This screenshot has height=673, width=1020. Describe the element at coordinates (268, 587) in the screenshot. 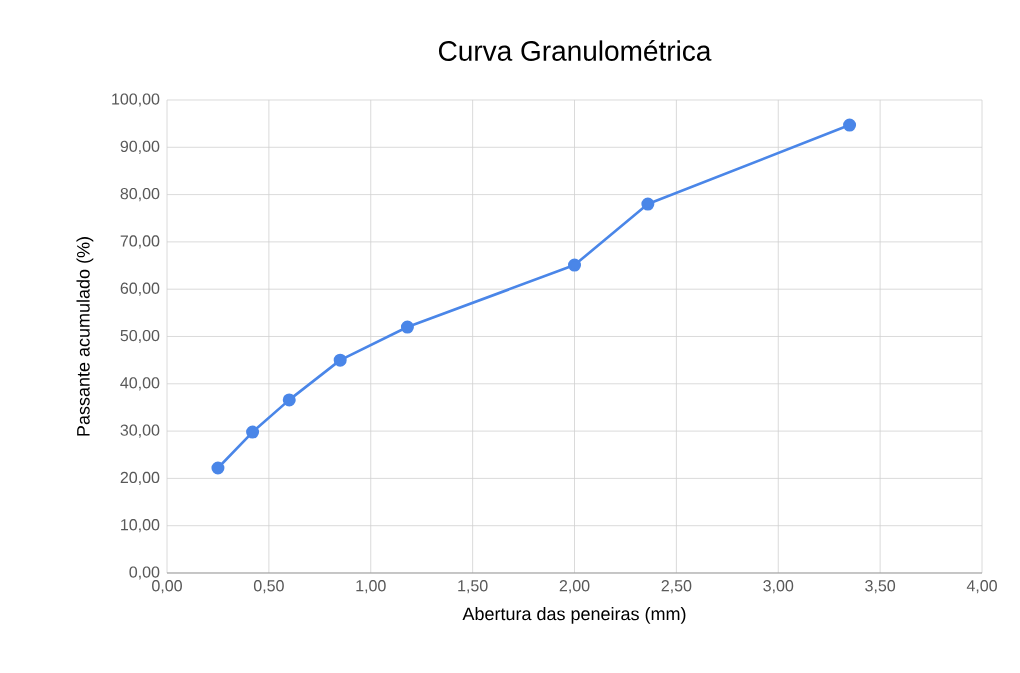

I see `x-tick-label: 0,50` at that location.